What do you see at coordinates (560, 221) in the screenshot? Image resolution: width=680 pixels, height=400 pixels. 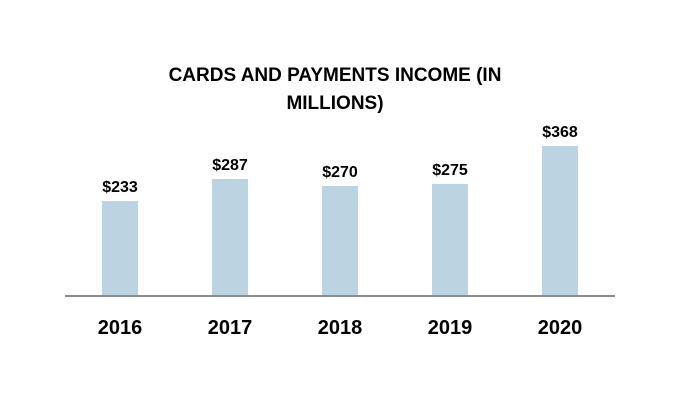 I see `bar-2020` at bounding box center [560, 221].